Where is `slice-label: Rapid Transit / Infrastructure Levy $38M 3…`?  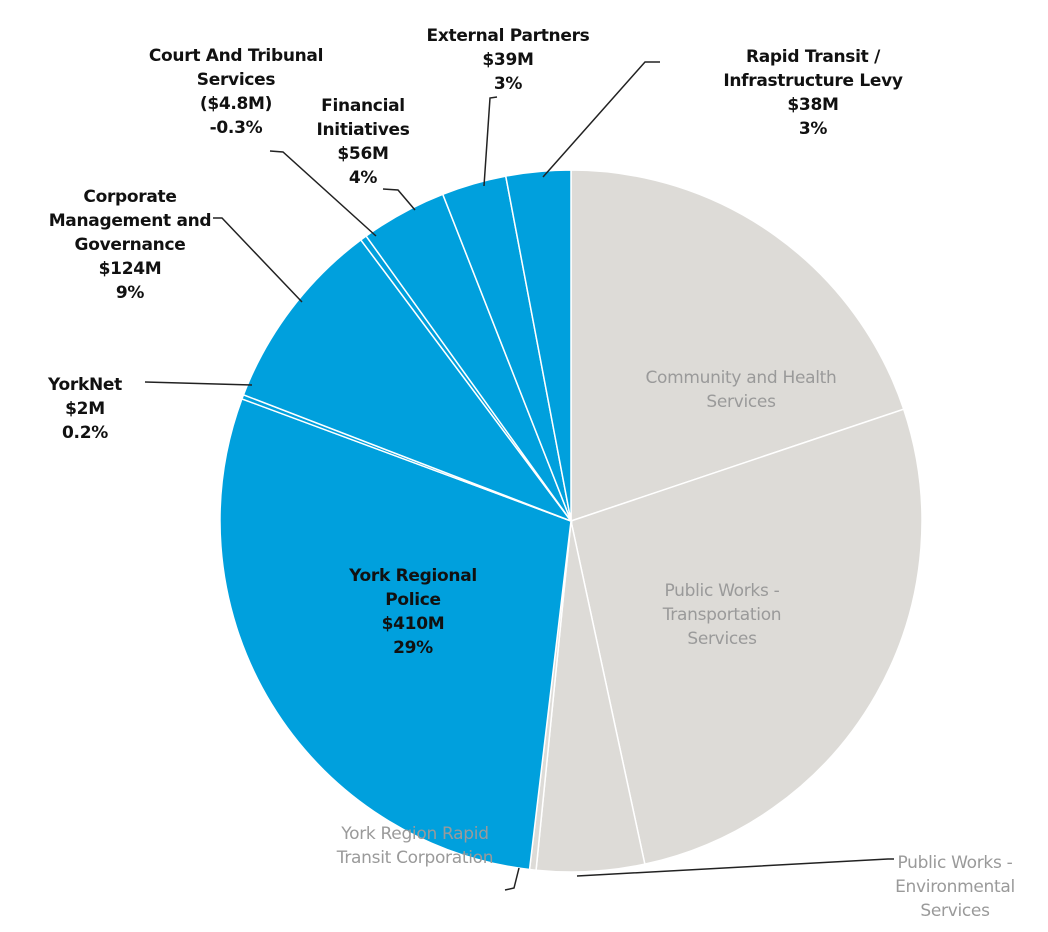
slice-label: Rapid Transit / Infrastructure Levy $38M 3… is located at coordinates (813, 93).